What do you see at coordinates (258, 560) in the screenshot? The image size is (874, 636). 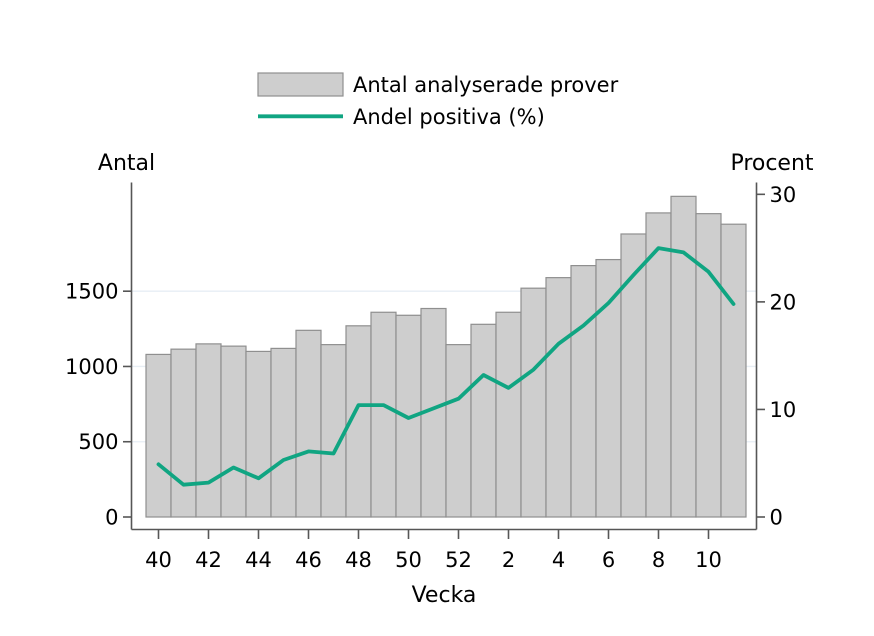 I see `x-axis-tick-label: 44` at bounding box center [258, 560].